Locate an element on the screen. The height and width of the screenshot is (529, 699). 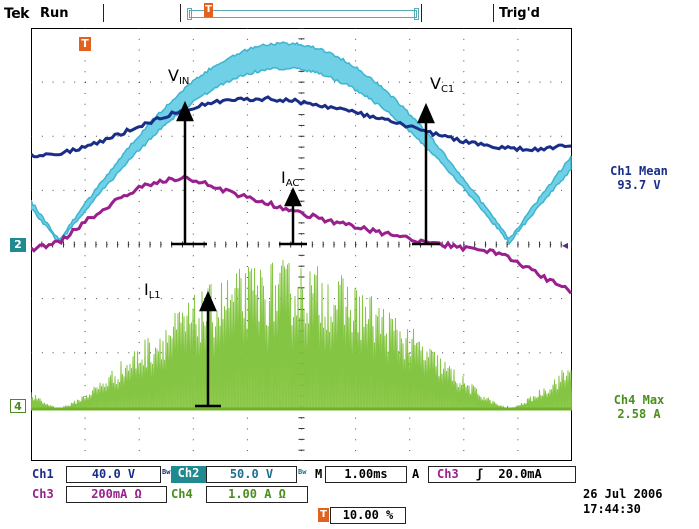
ch3-scale: 200mA Ω is located at coordinates (116, 494).